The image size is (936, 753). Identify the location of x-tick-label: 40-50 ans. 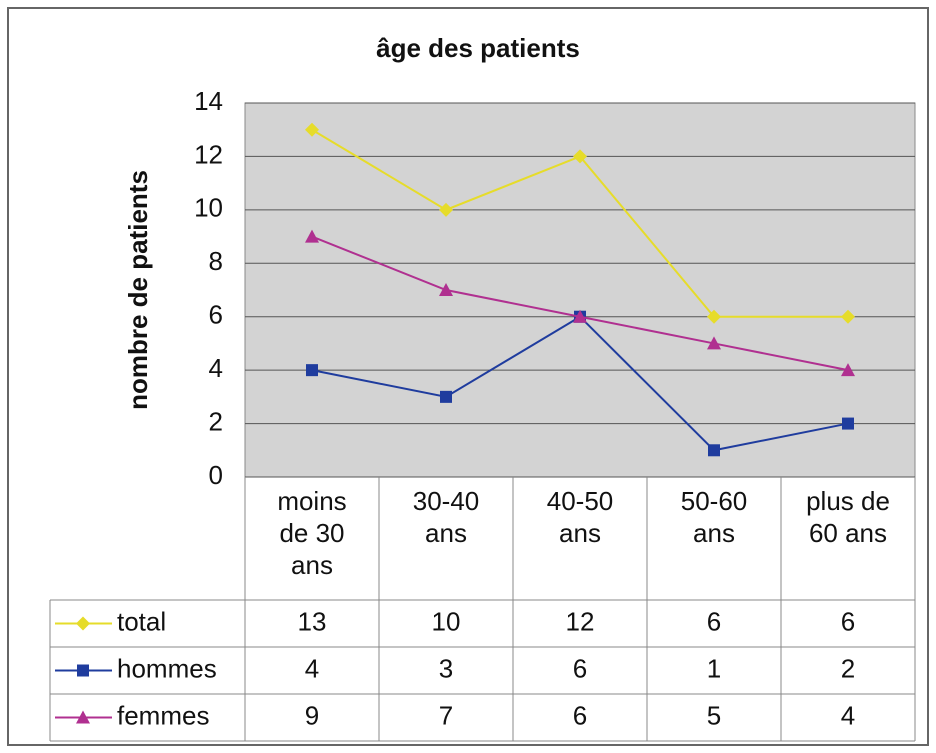
(580, 517).